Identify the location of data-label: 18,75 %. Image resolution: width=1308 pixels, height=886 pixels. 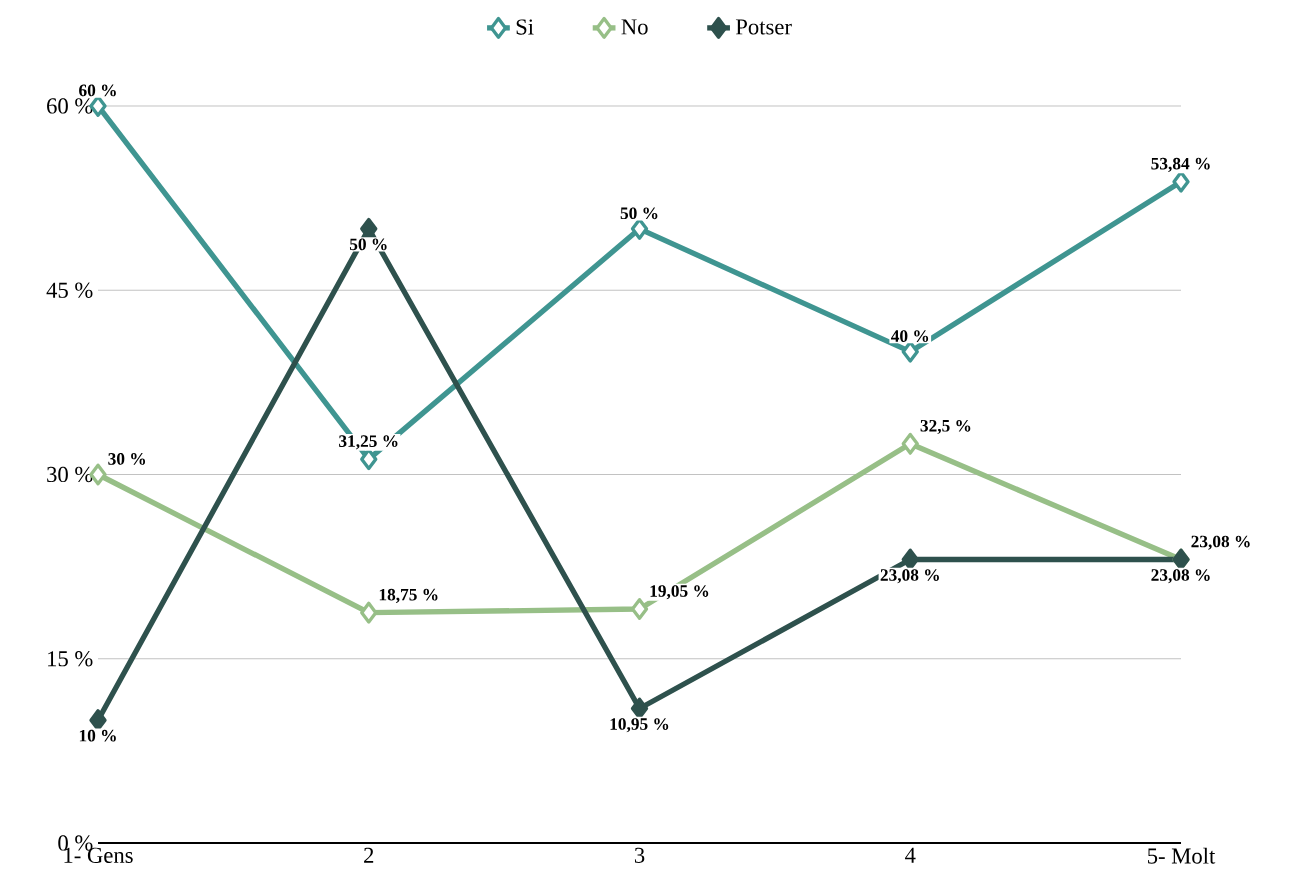
(408, 596).